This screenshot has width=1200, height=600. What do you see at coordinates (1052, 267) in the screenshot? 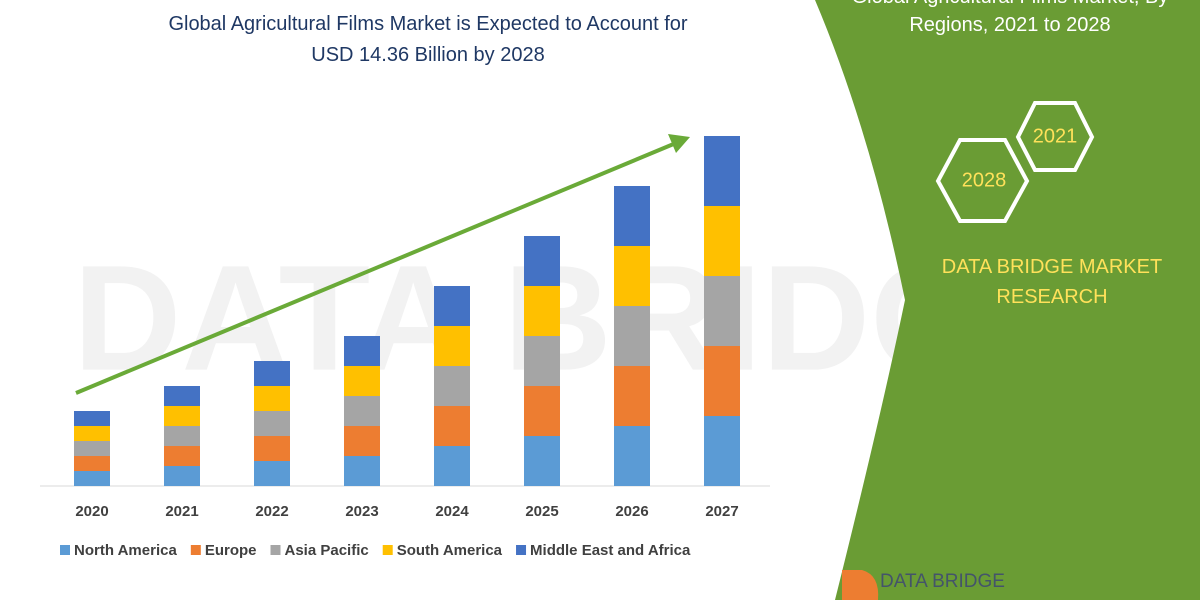
I see `brand-line: DATA BRIDGE MARKET` at bounding box center [1052, 267].